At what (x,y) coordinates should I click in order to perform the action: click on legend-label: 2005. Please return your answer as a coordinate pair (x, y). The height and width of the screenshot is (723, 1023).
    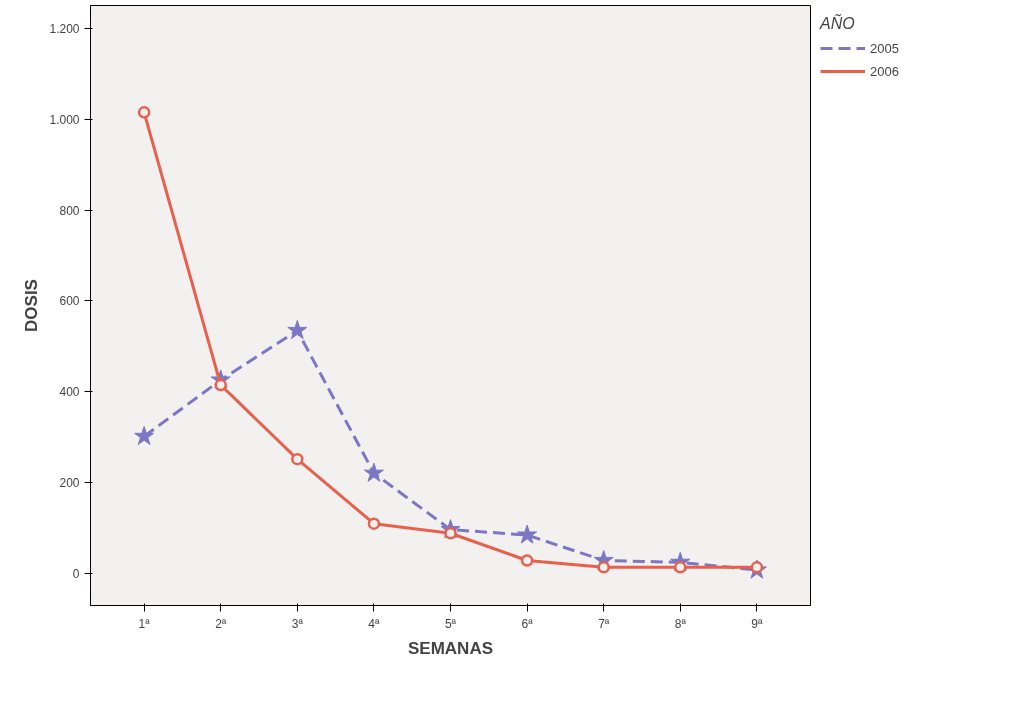
    Looking at the image, I should click on (884, 48).